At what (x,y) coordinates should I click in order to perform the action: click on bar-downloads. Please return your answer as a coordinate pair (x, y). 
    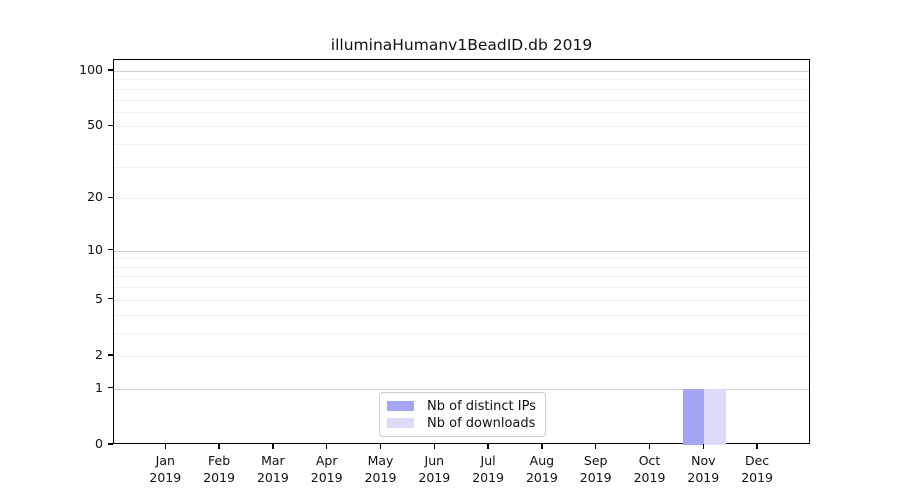
    Looking at the image, I should click on (715, 416).